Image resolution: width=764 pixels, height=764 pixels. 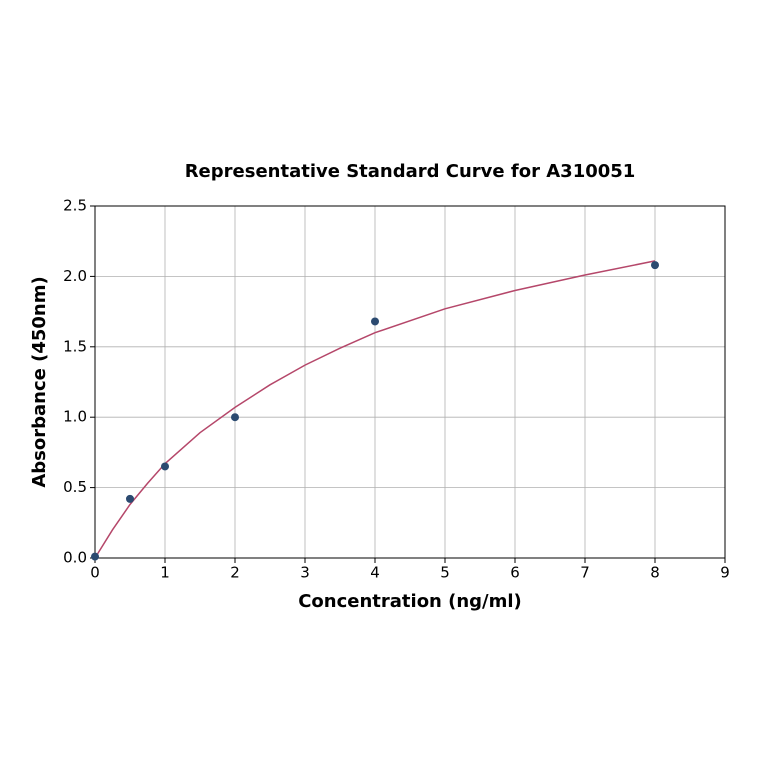 I want to click on y-tick-label: 2.5, so click(x=75, y=206).